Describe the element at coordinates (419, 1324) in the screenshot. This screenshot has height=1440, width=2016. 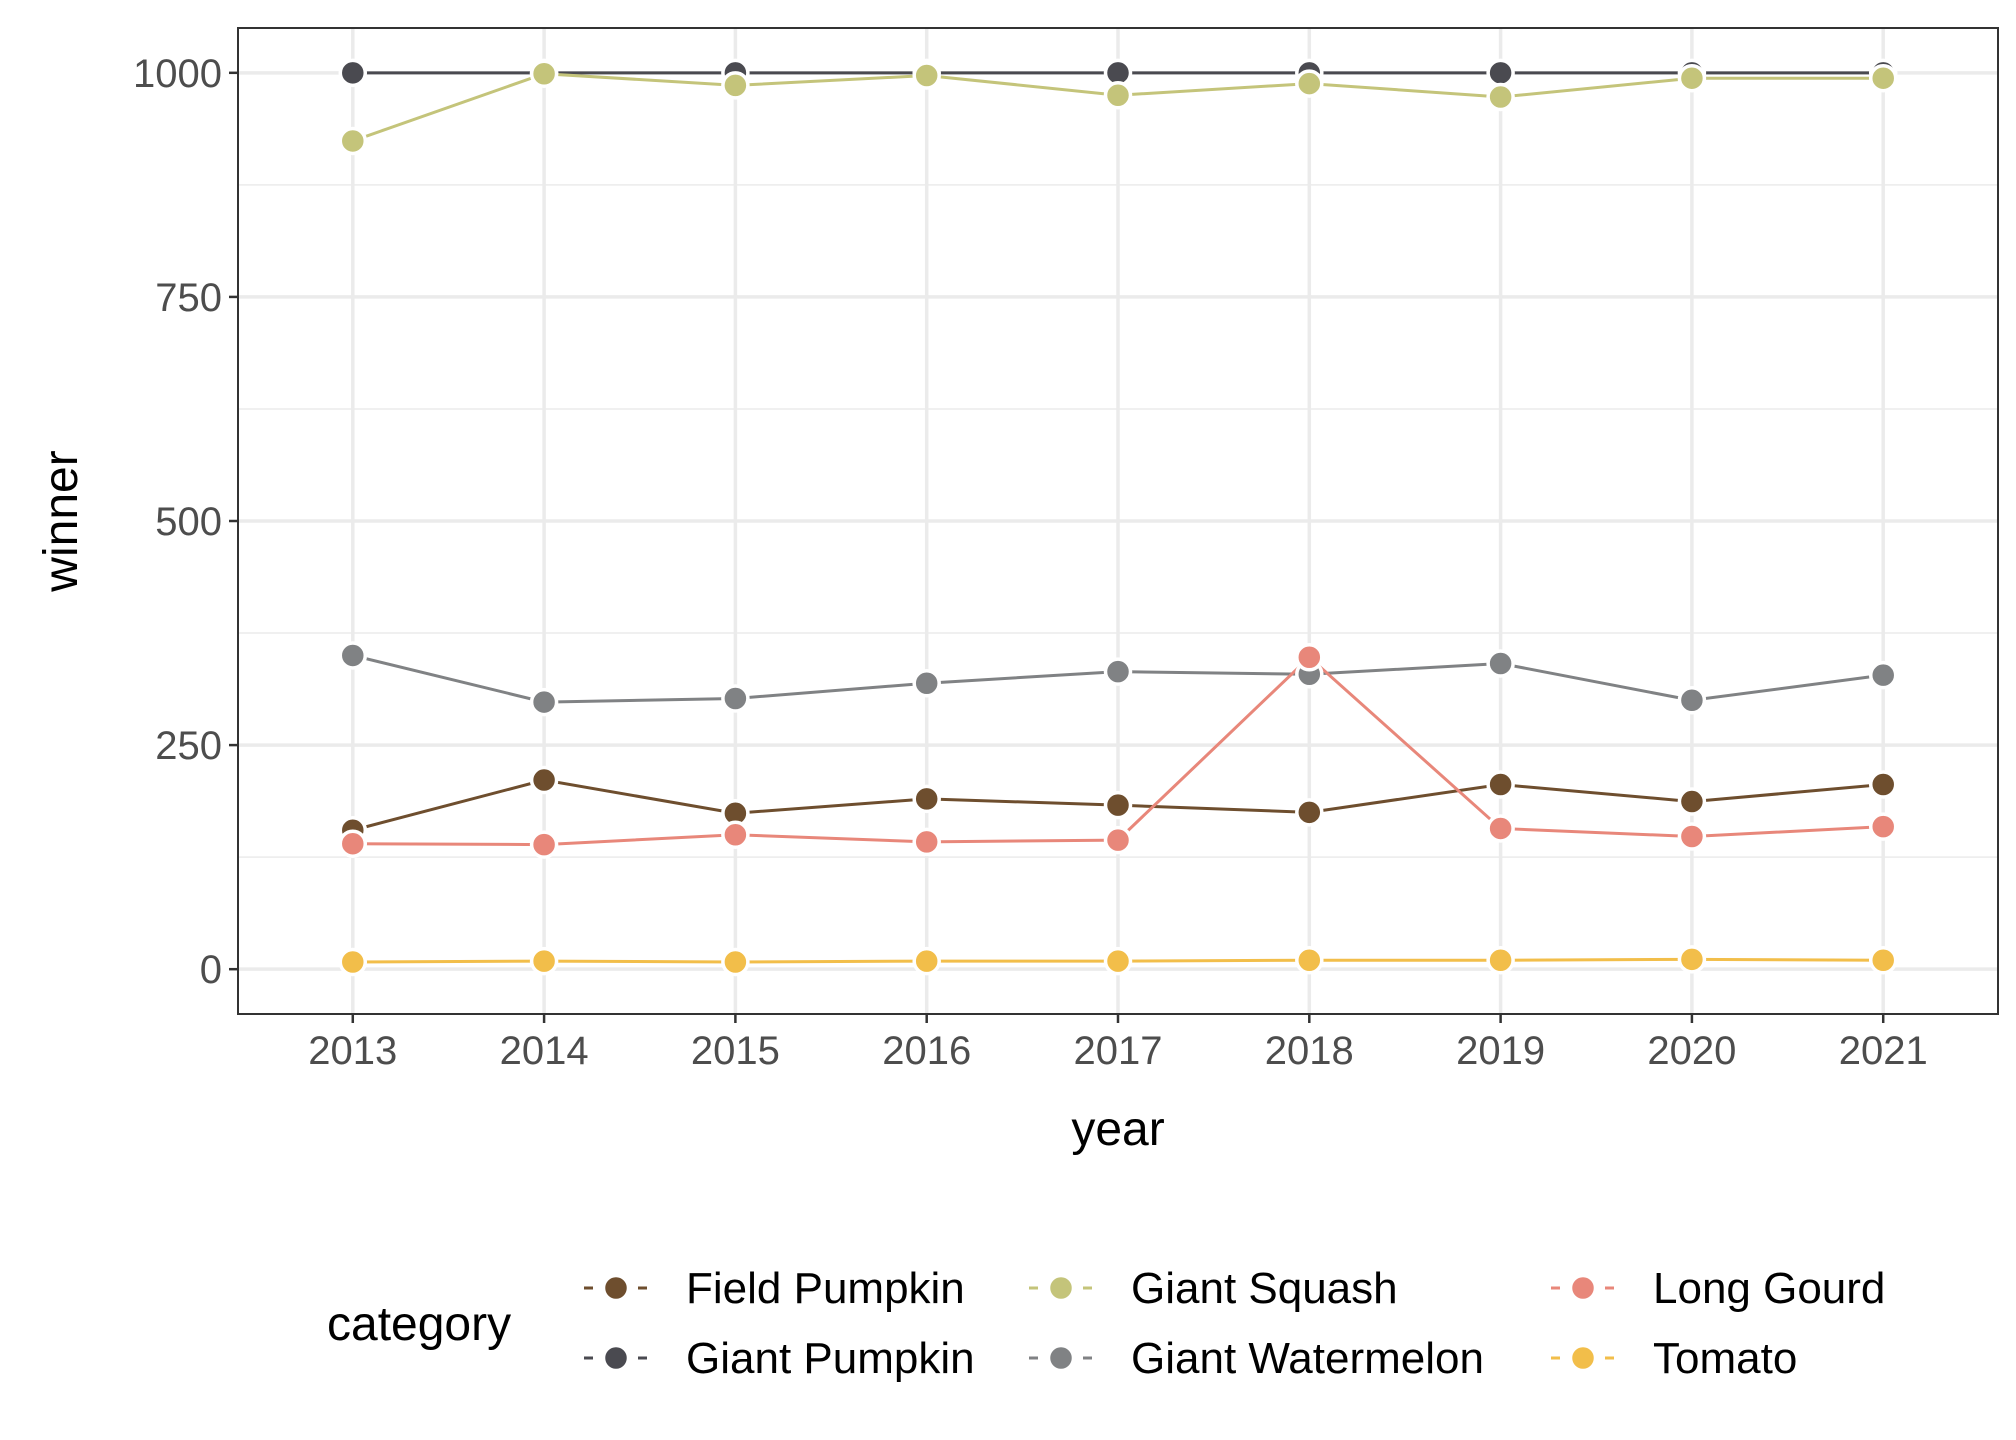
I see `legend-title: category` at that location.